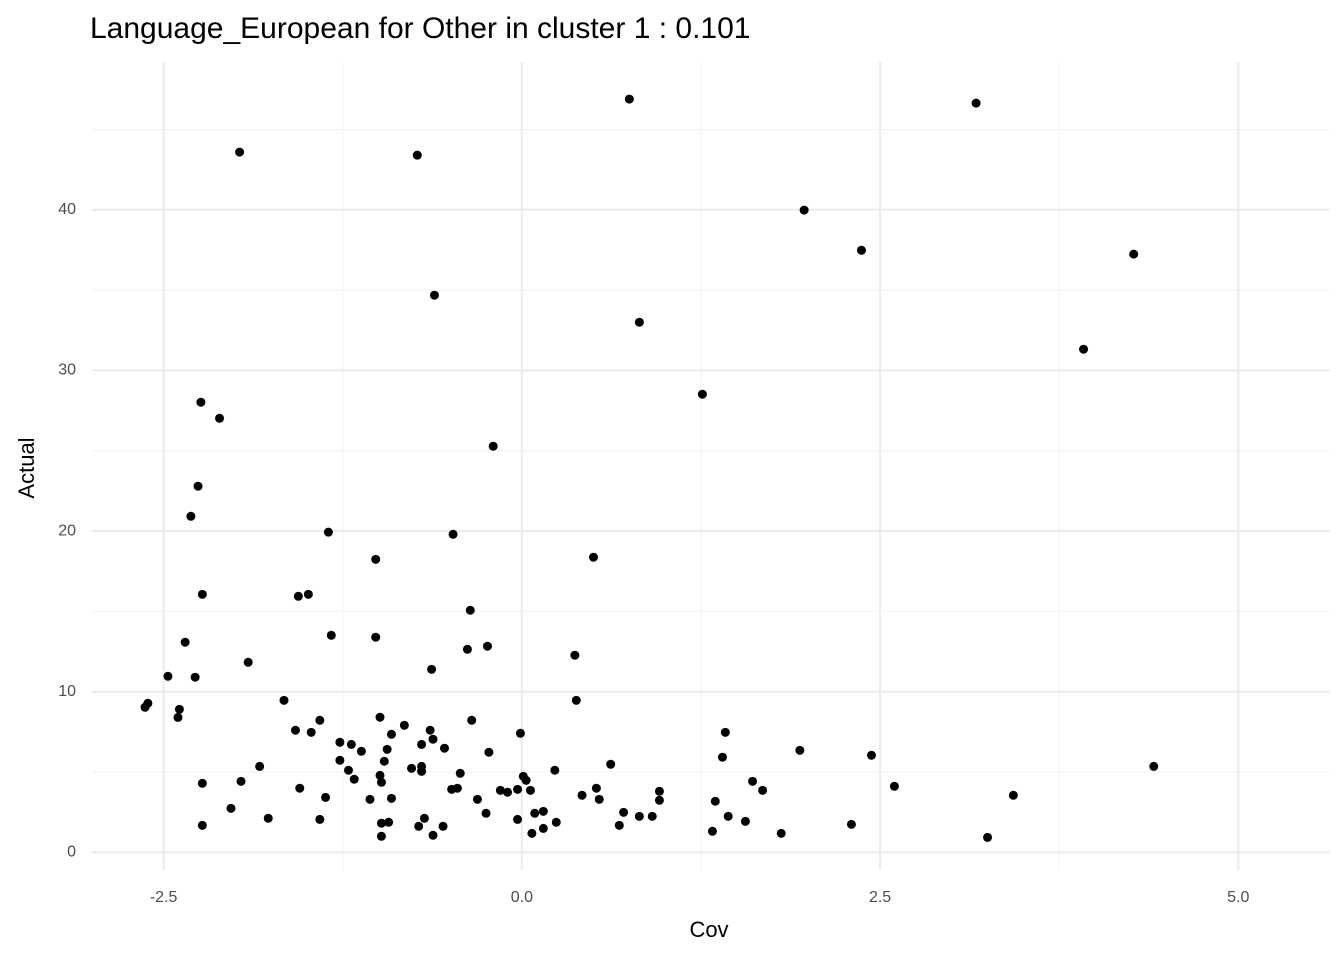  What do you see at coordinates (1238, 897) in the screenshot?
I see `x-tick-label: 5.0` at bounding box center [1238, 897].